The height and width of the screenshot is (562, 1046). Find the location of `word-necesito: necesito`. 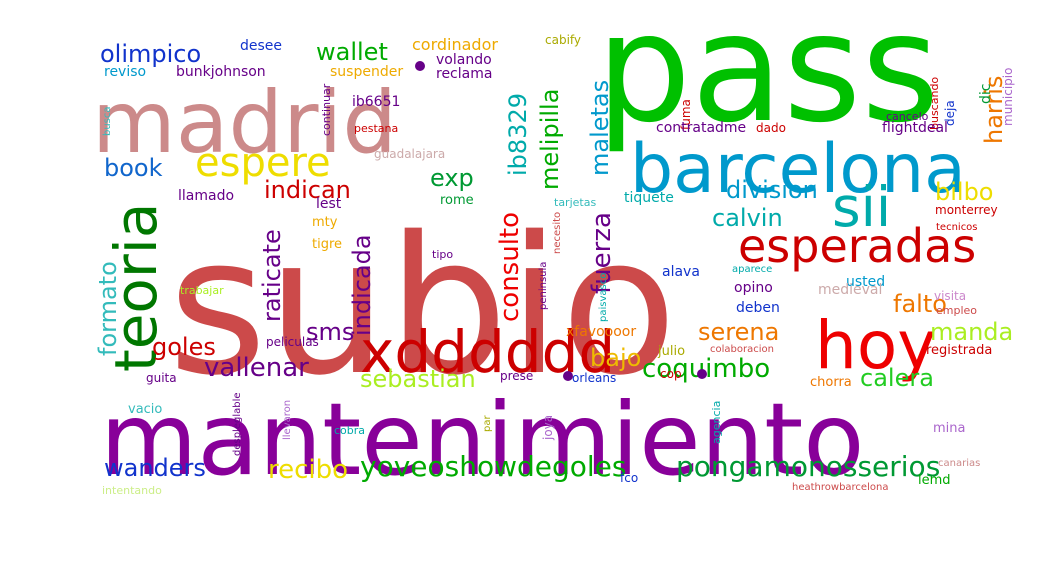

word-necesito: necesito is located at coordinates (557, 233).